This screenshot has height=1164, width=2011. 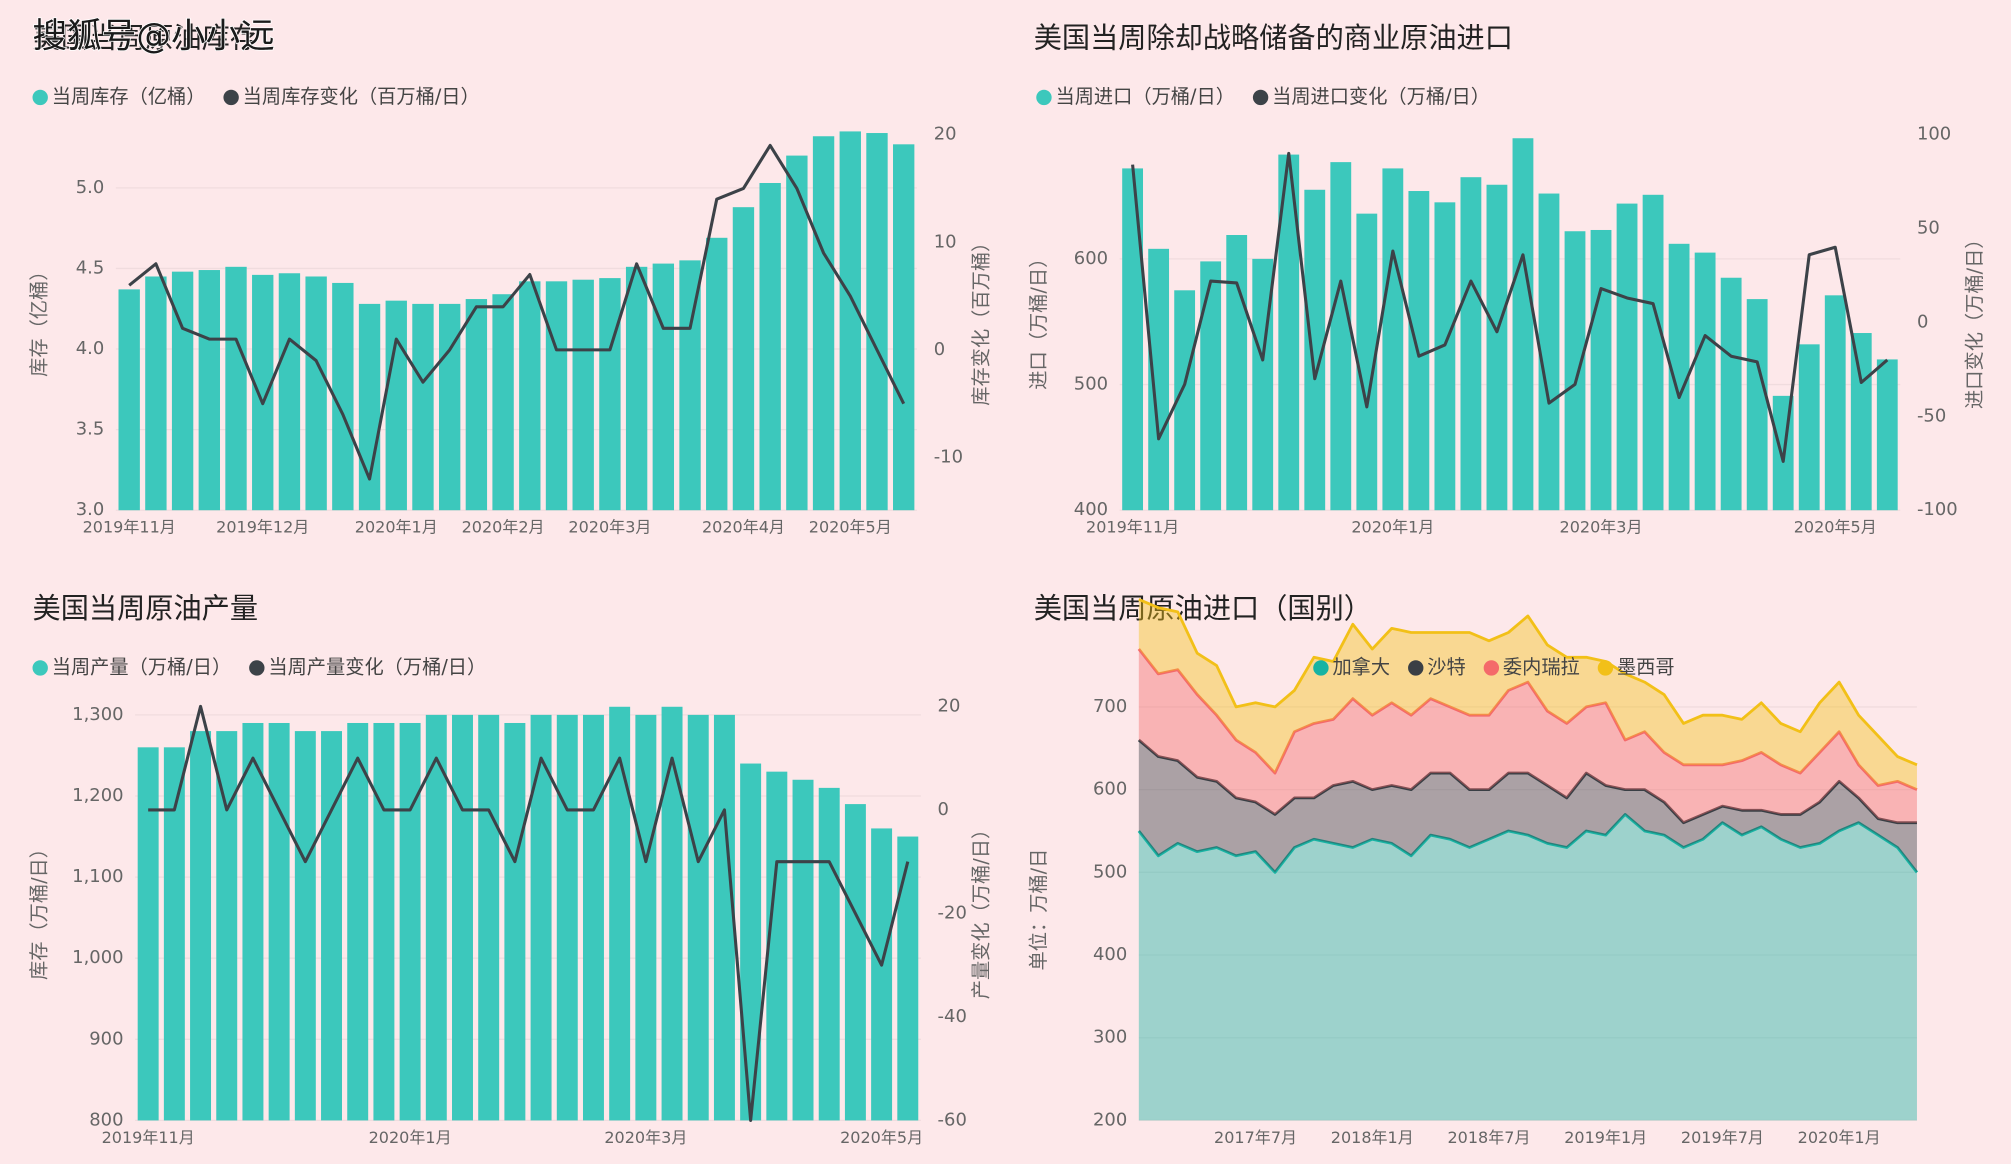 I want to click on x-tick-label: 2019年11月, so click(x=1132, y=527).